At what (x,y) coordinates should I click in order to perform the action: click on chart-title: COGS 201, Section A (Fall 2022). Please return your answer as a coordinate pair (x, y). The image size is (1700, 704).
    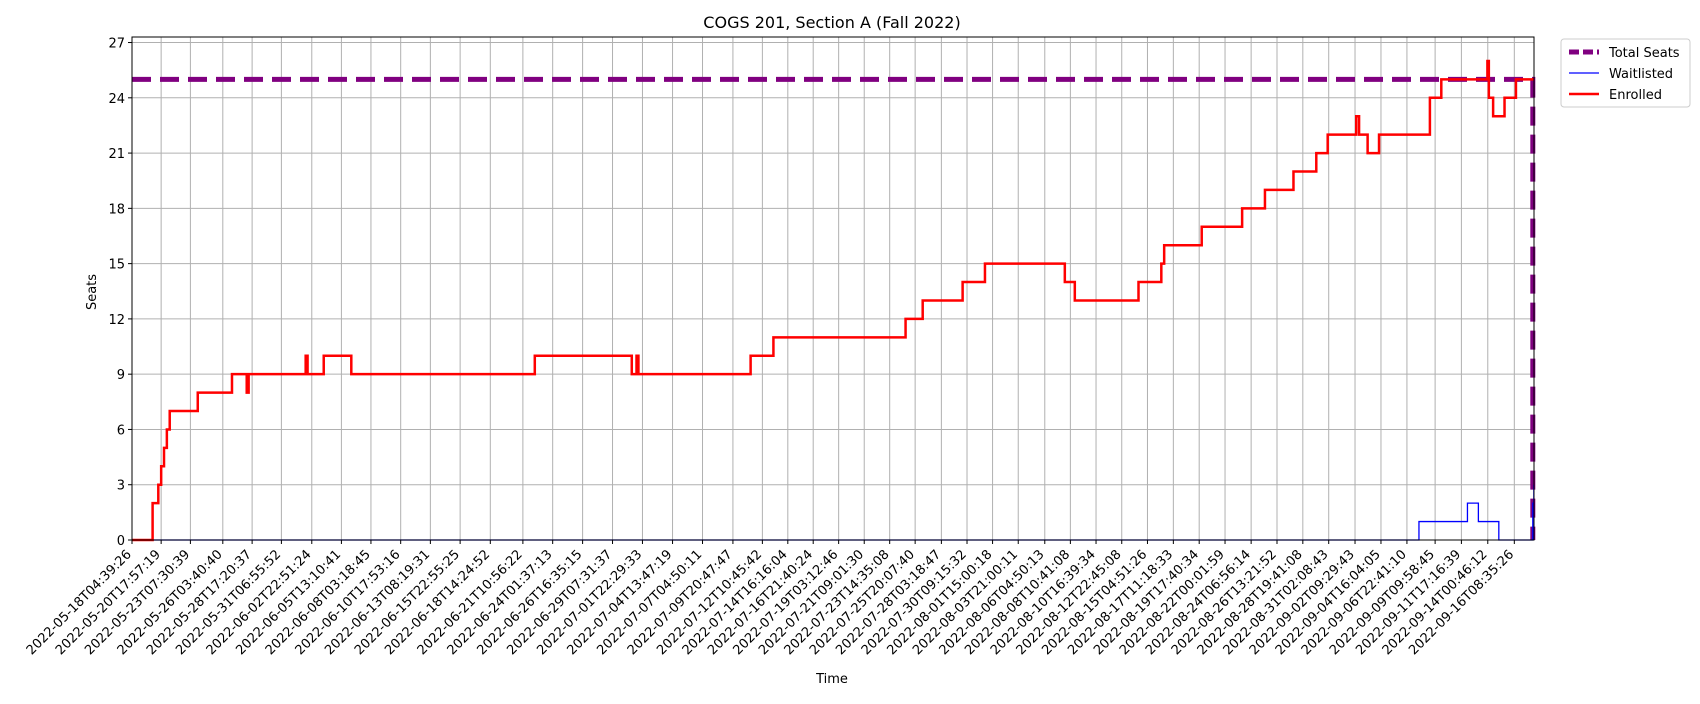
    Looking at the image, I should click on (831, 22).